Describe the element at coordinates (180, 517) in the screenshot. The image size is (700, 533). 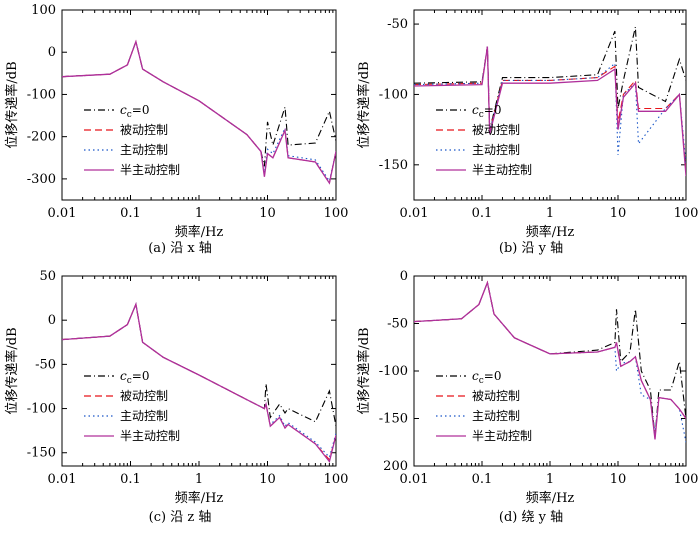
I see `panel-caption: (c) 沿 z 轴` at that location.